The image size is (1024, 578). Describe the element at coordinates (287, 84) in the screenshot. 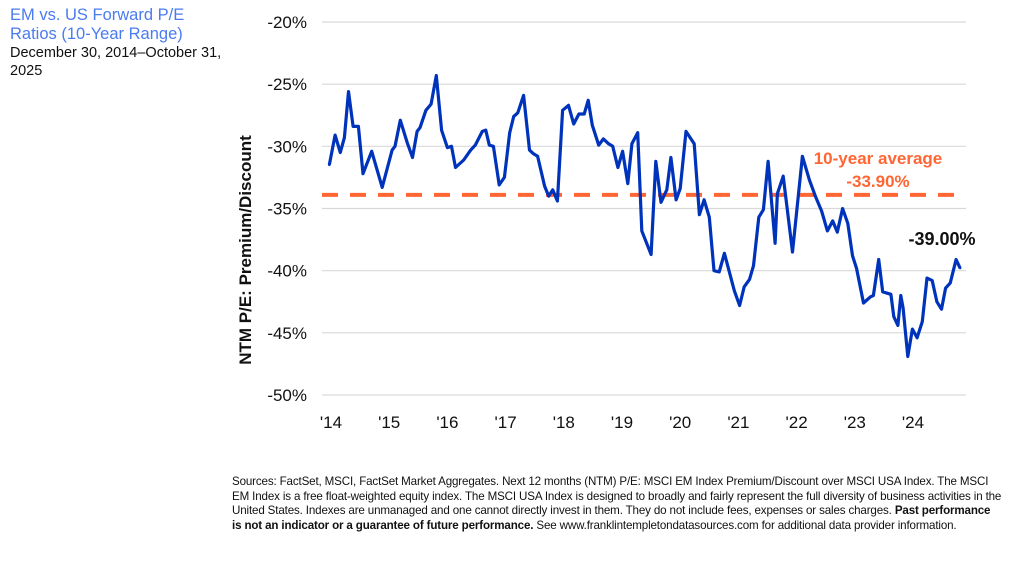

I see `y-tick-label: -25%` at that location.